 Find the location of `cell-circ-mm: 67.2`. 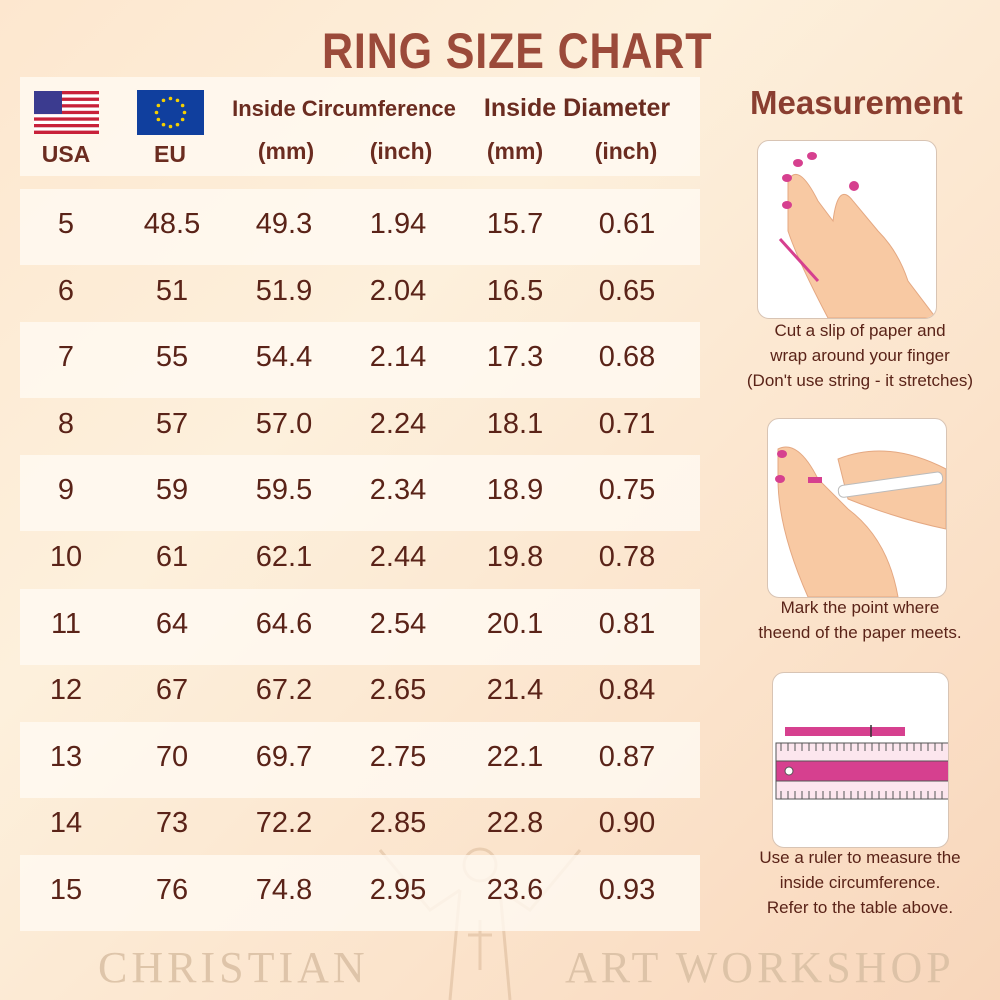

cell-circ-mm: 67.2 is located at coordinates (284, 690).